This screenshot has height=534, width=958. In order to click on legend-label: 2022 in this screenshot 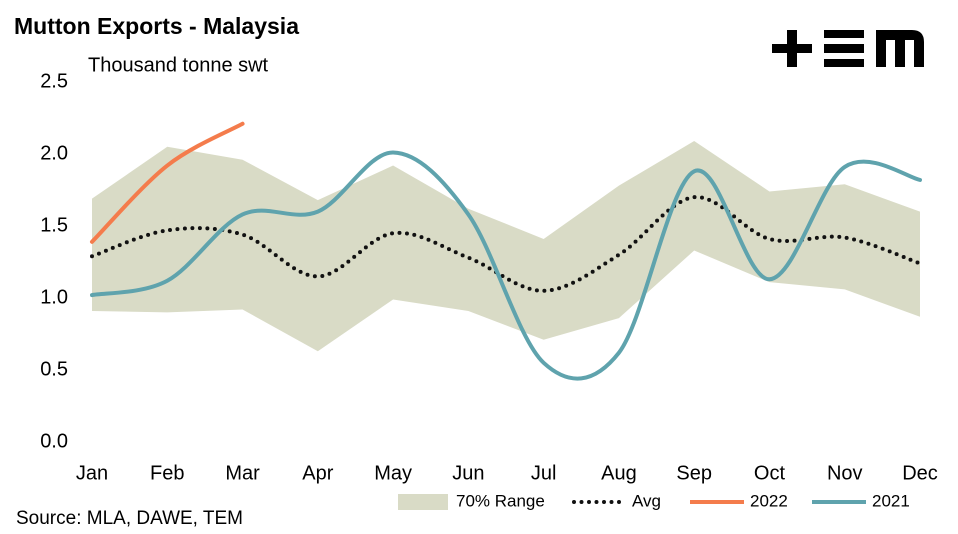, I will do `click(769, 500)`.